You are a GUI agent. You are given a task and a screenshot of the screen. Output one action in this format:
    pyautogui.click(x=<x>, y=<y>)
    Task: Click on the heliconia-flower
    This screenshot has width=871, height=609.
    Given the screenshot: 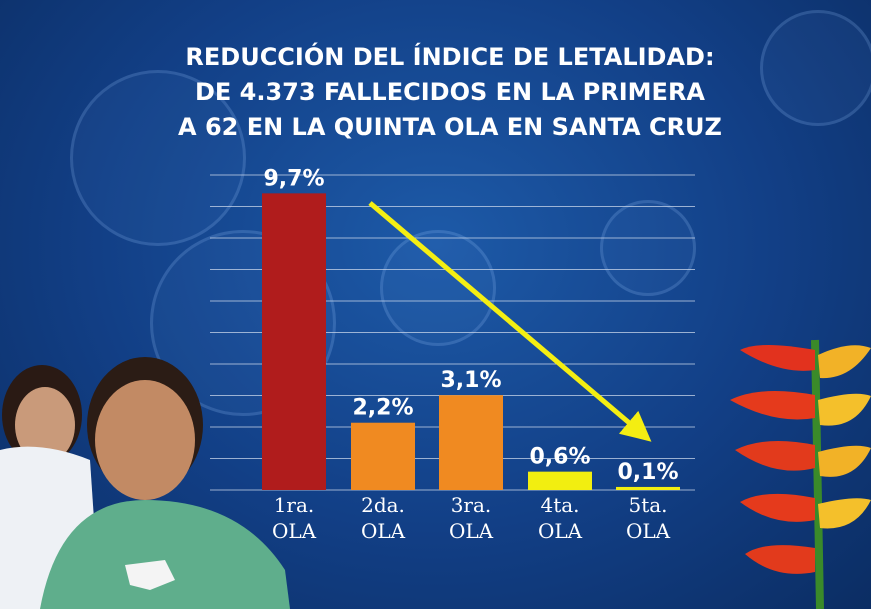 What is the action you would take?
    pyautogui.click(x=800, y=474)
    